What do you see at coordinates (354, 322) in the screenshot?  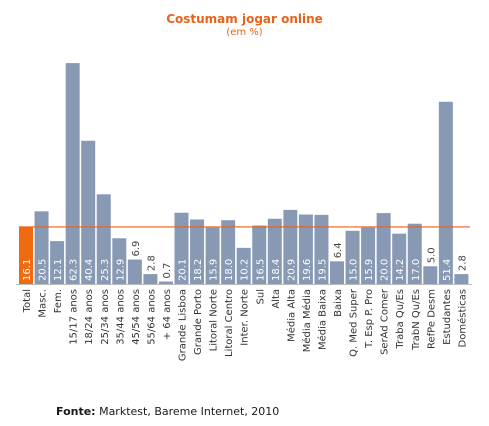 I see `category-label-21: Q. Med Super` at bounding box center [354, 322].